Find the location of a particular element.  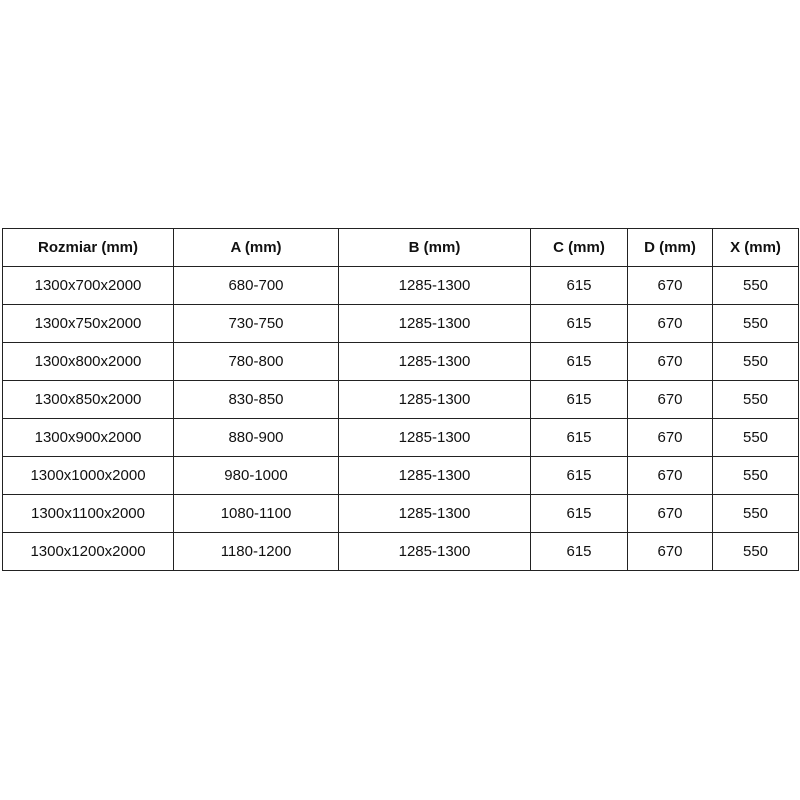

table-cell: 1080-1100 is located at coordinates (256, 513).